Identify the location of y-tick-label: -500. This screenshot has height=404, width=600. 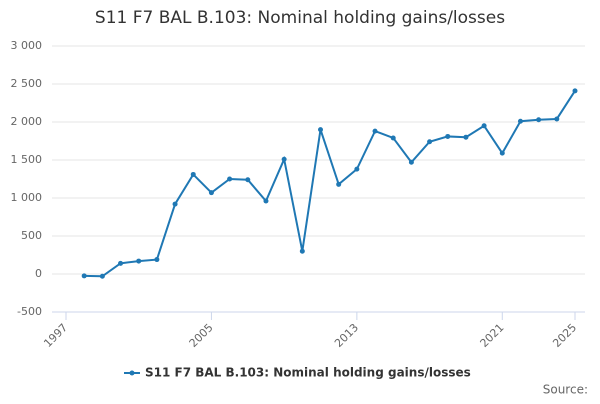
(29, 311).